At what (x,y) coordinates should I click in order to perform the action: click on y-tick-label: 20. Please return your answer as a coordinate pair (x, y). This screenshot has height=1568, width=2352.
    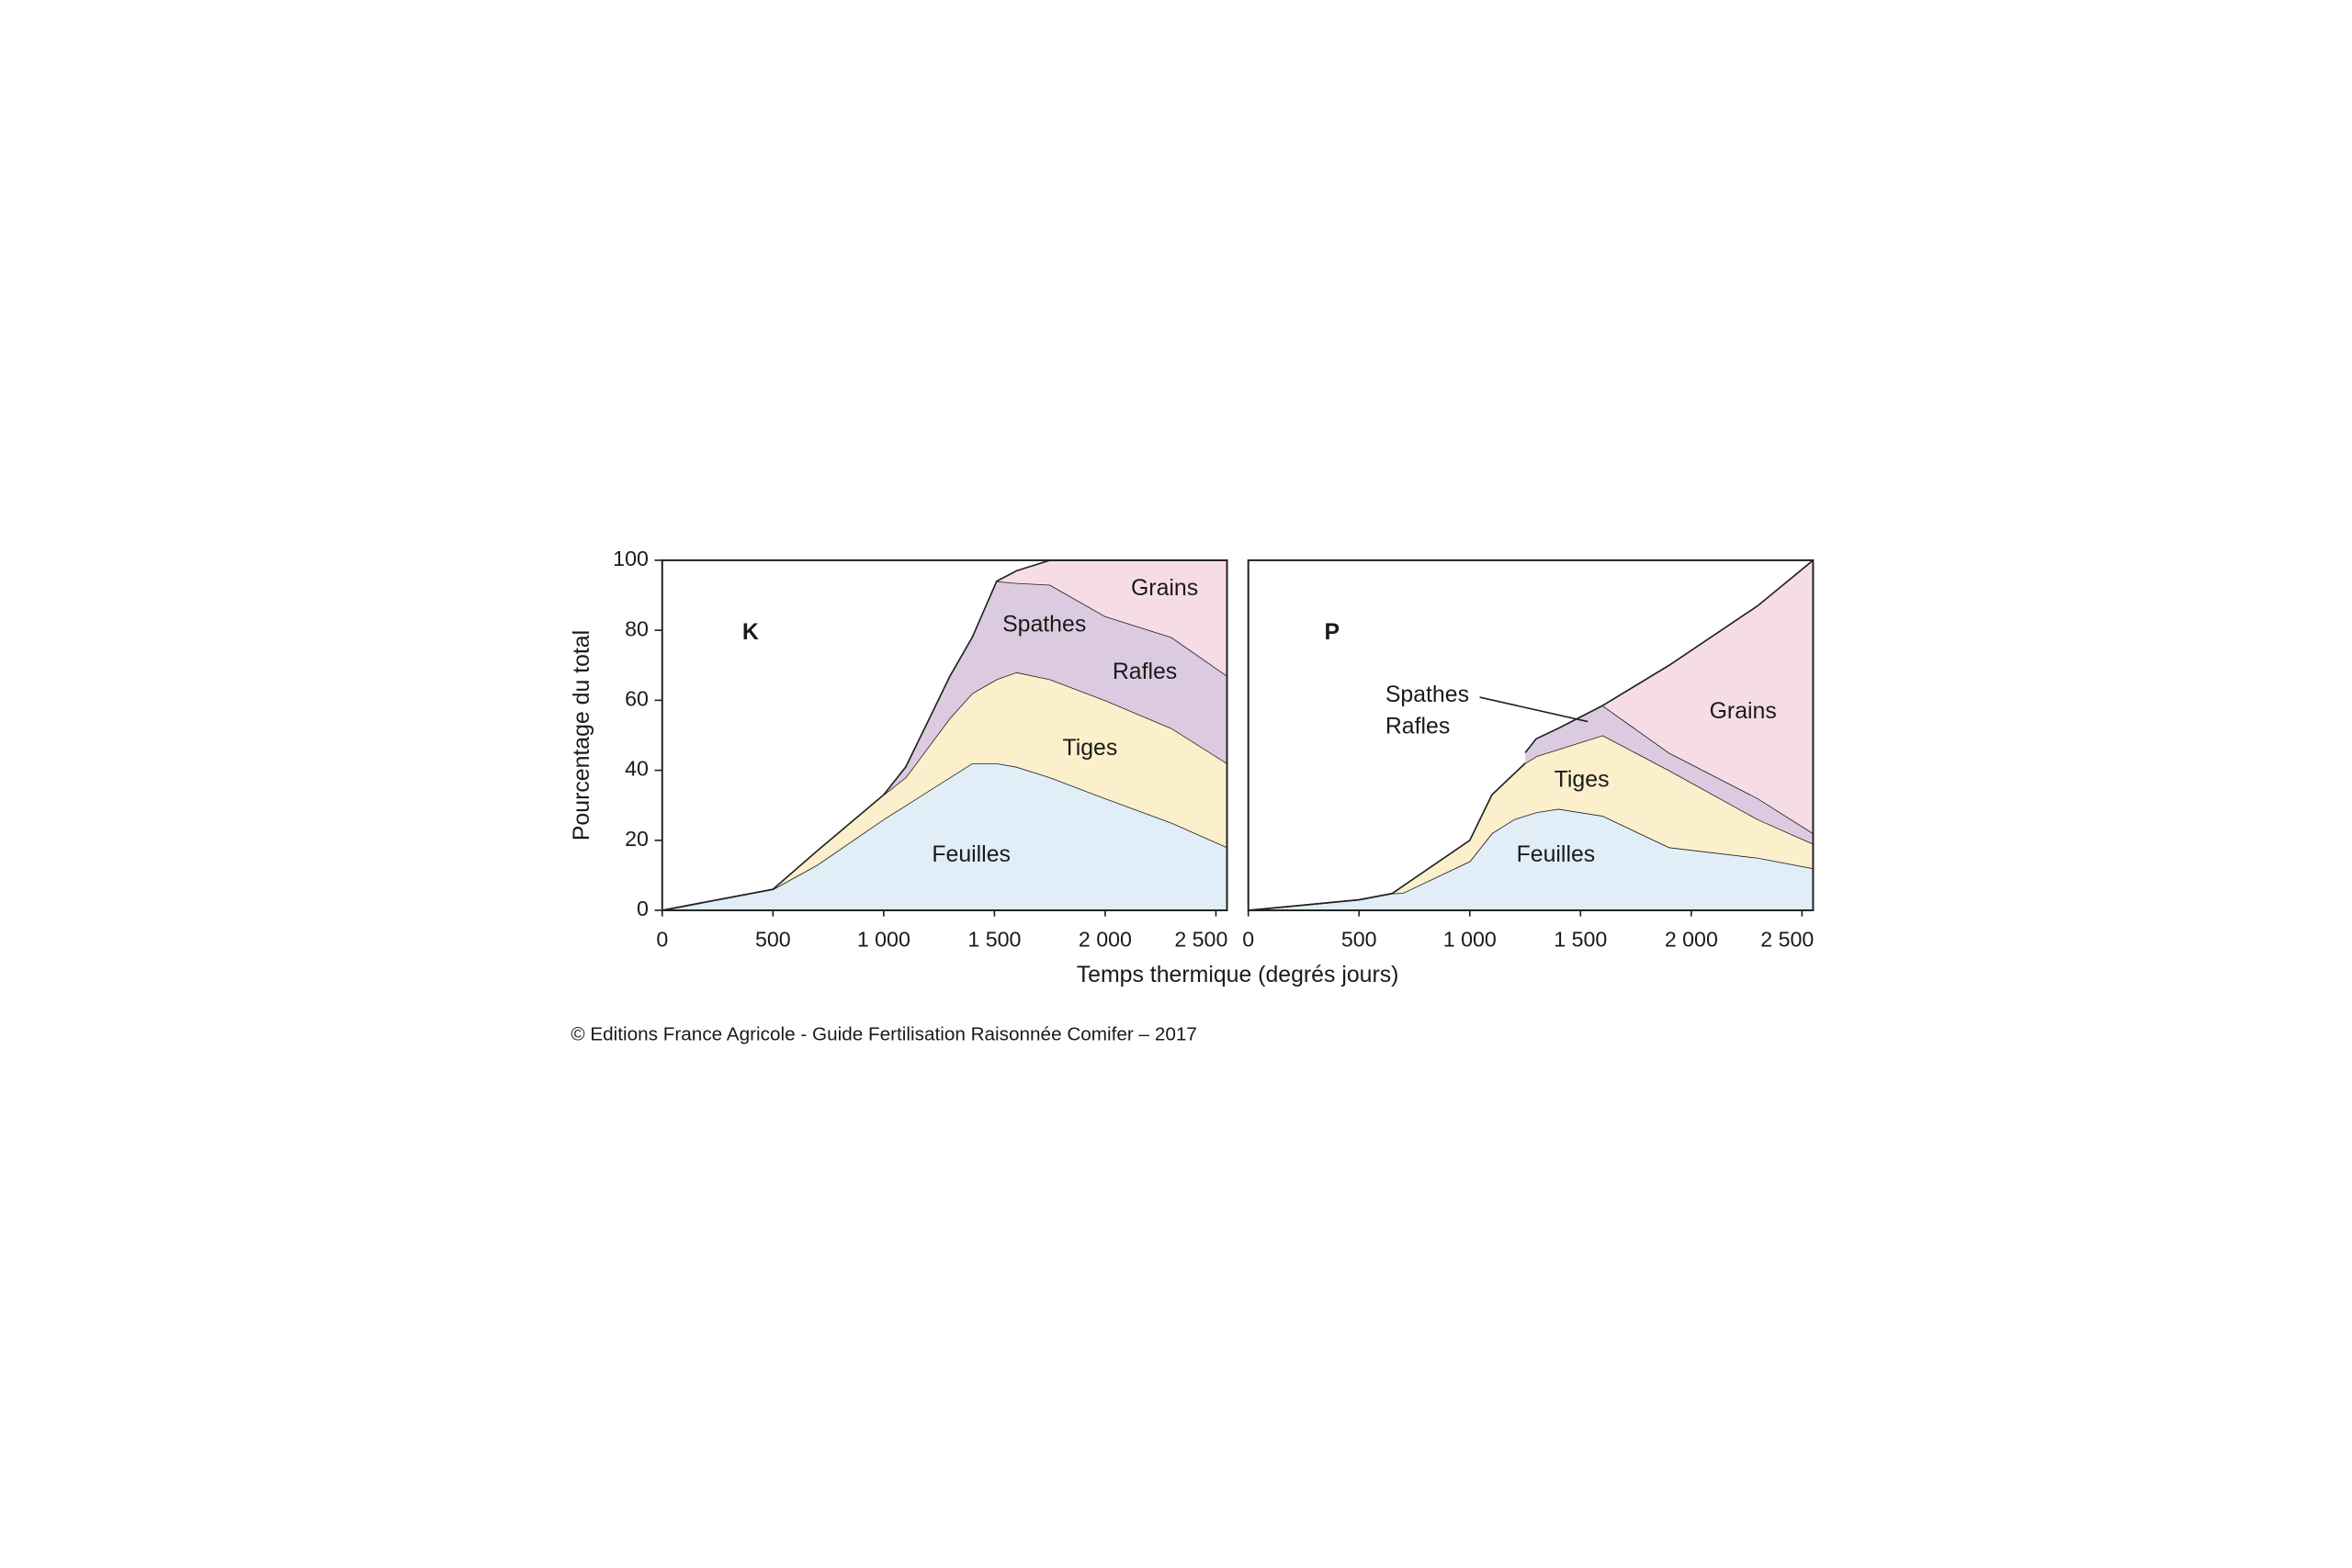
    Looking at the image, I should click on (637, 839).